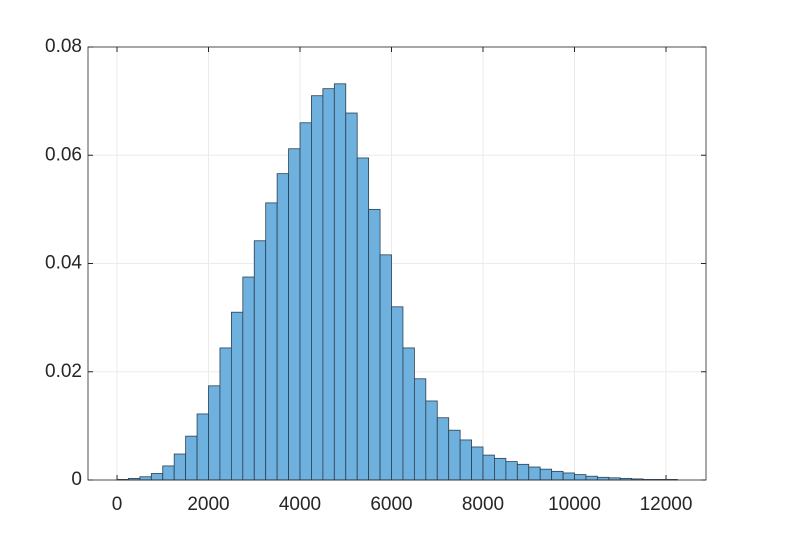 The width and height of the screenshot is (789, 558). Describe the element at coordinates (117, 504) in the screenshot. I see `x-tick-label: 0` at that location.